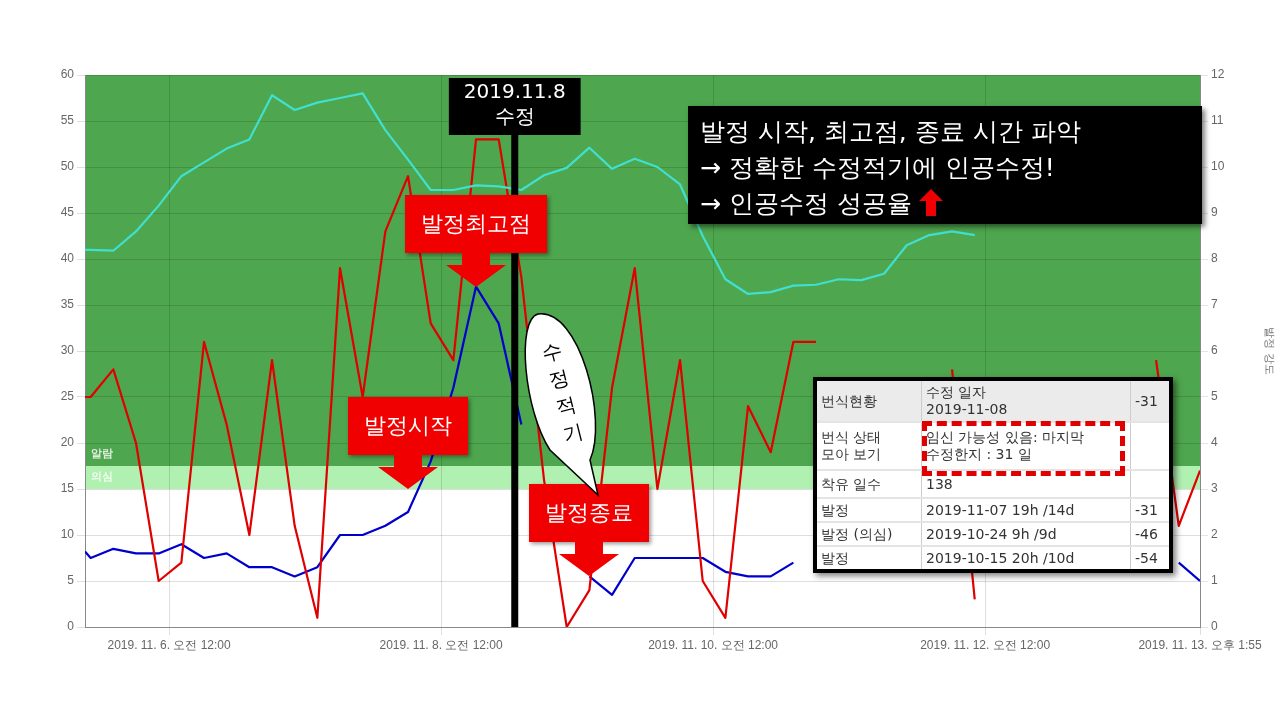 The width and height of the screenshot is (1280, 720). I want to click on annotation: 발정최고점, so click(476, 223).